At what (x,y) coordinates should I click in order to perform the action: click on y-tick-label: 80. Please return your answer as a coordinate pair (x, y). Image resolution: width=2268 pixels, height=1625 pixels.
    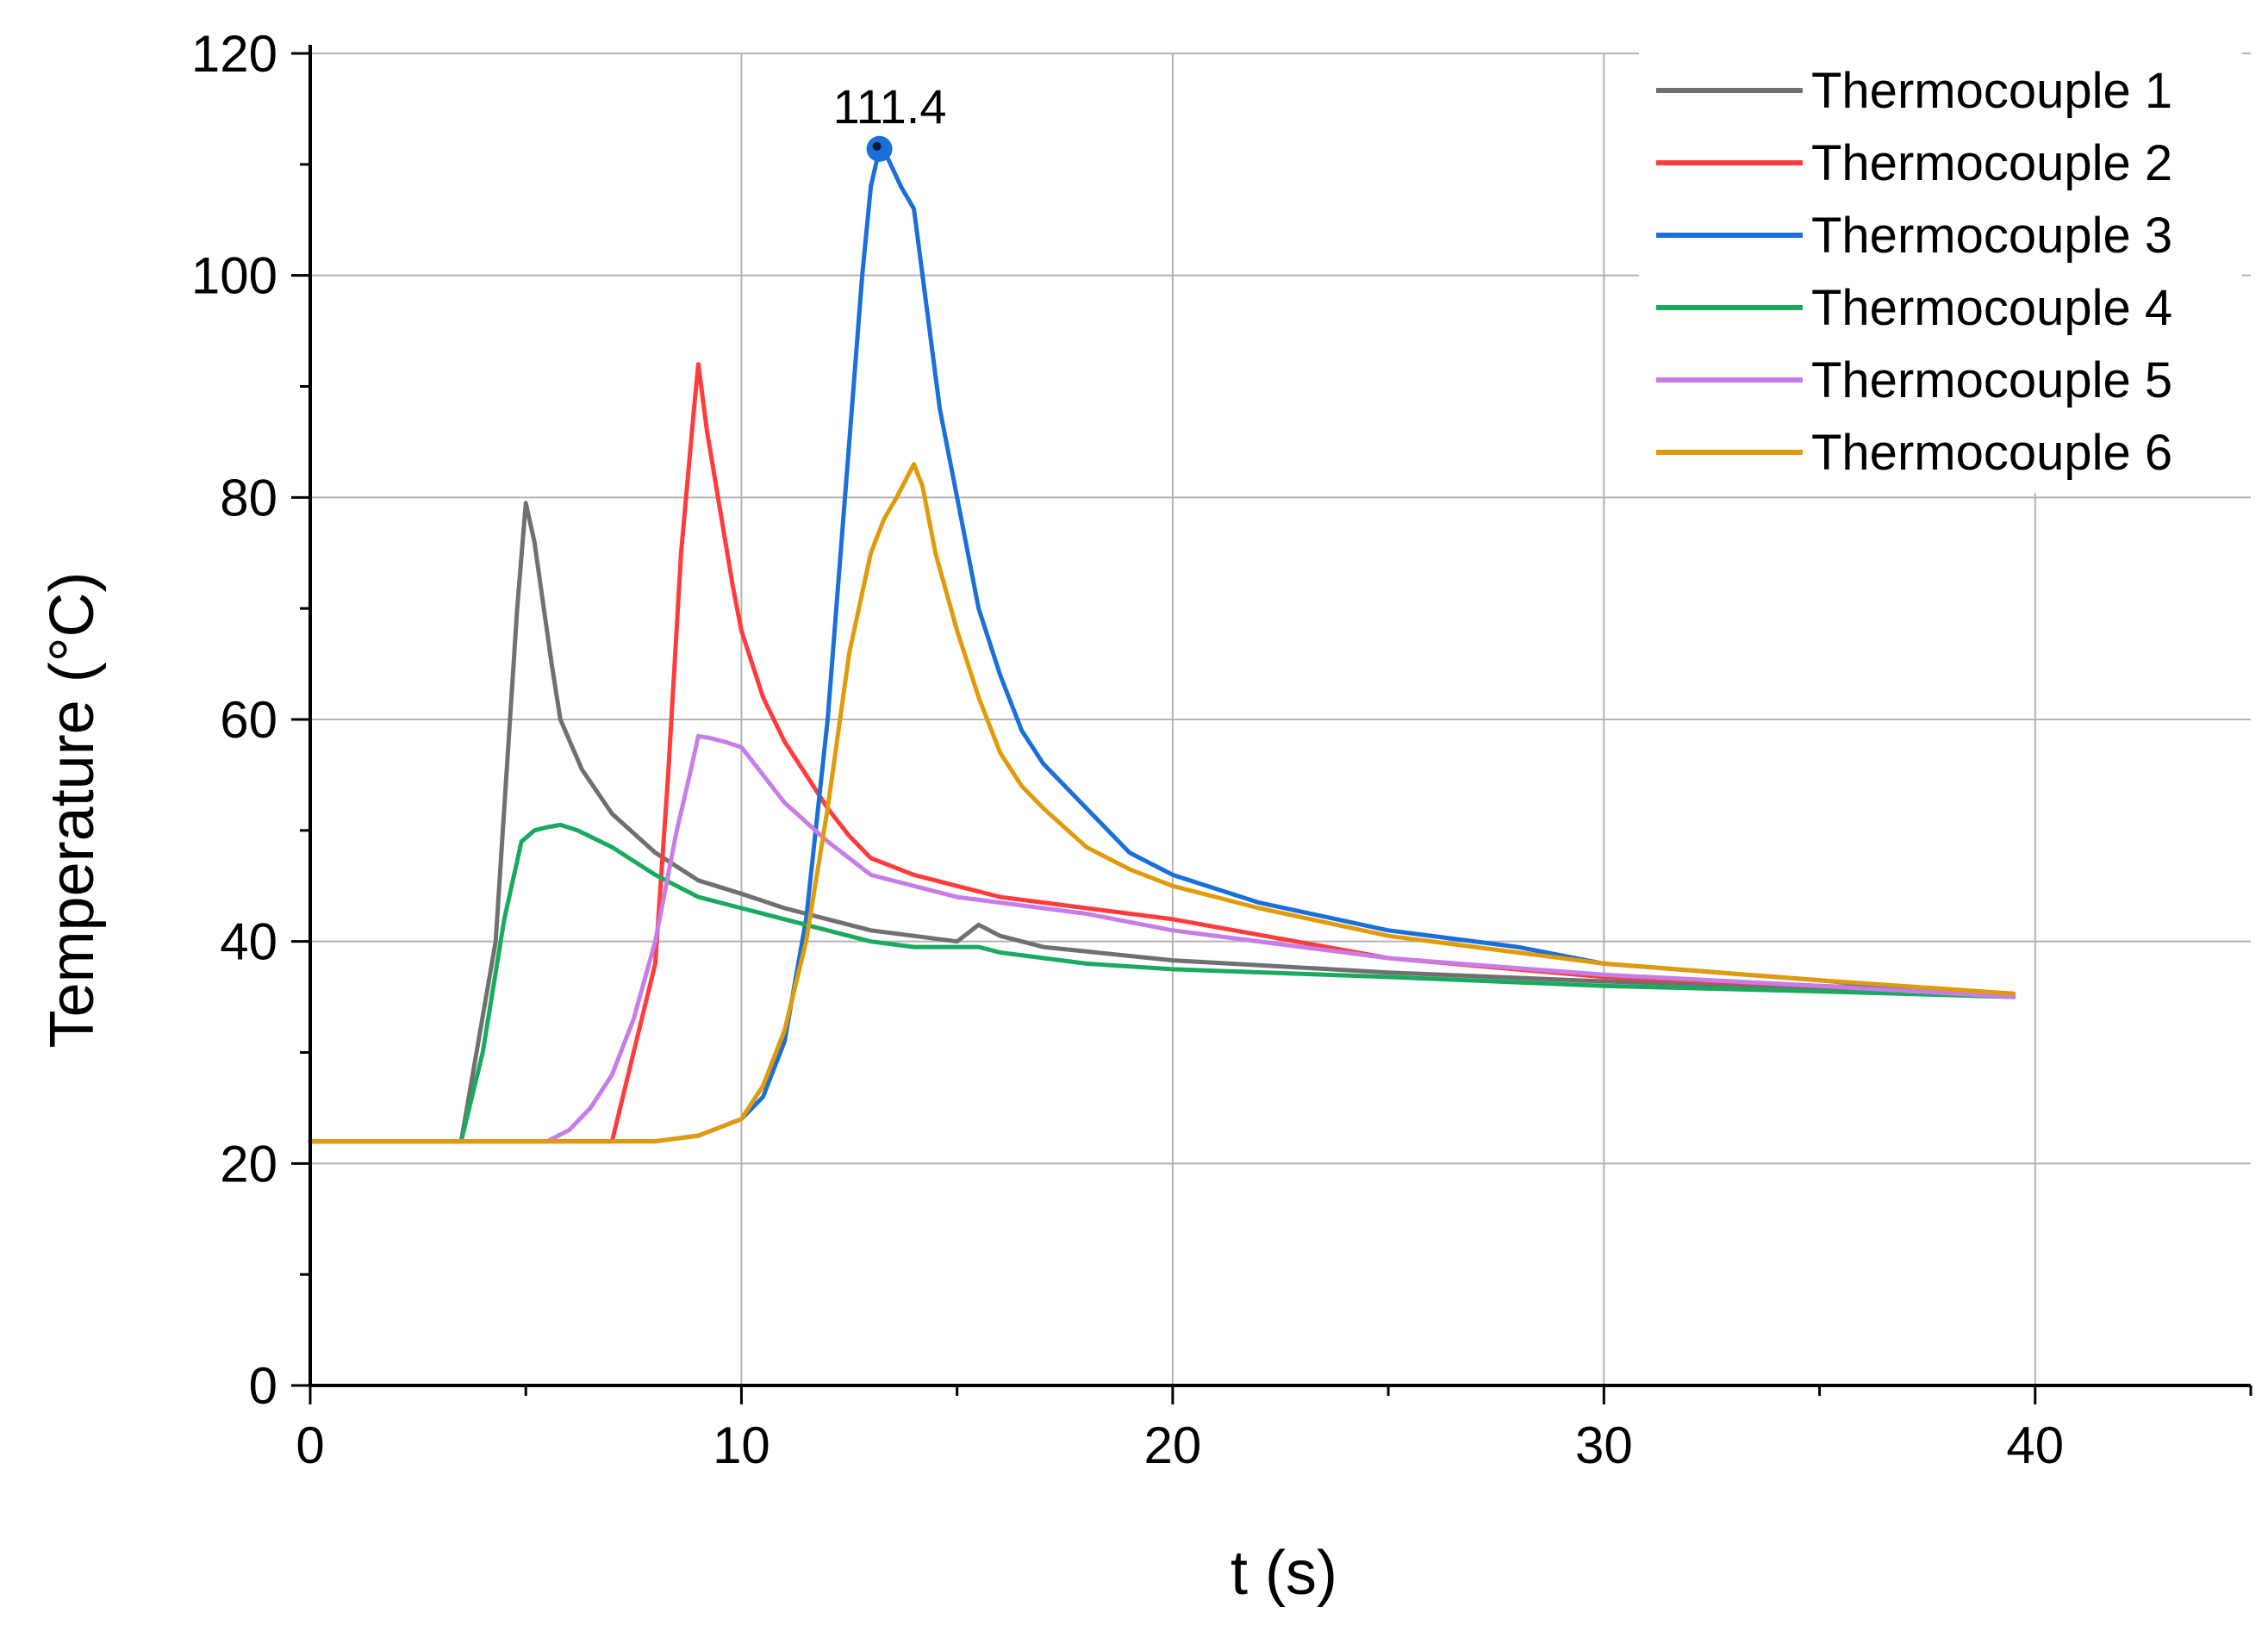
    Looking at the image, I should click on (248, 497).